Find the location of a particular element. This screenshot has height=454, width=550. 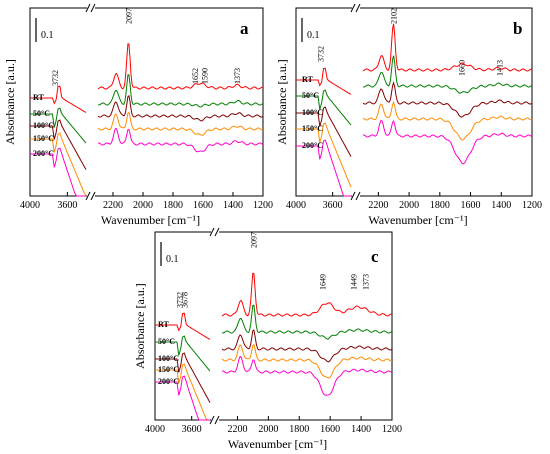

panel-letter: c is located at coordinates (375, 256).